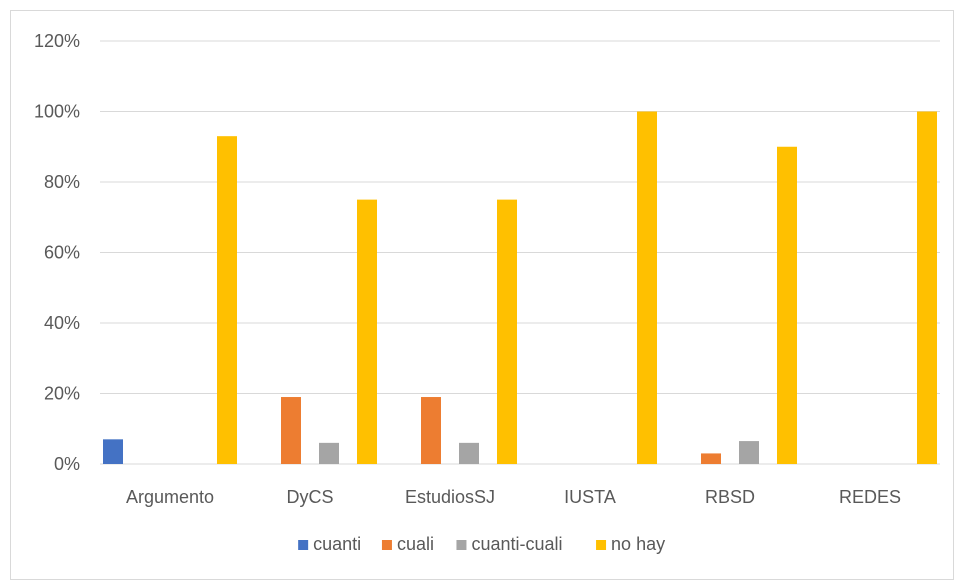  Describe the element at coordinates (113, 451) in the screenshot. I see `bar-cuanti-Argumento` at that location.